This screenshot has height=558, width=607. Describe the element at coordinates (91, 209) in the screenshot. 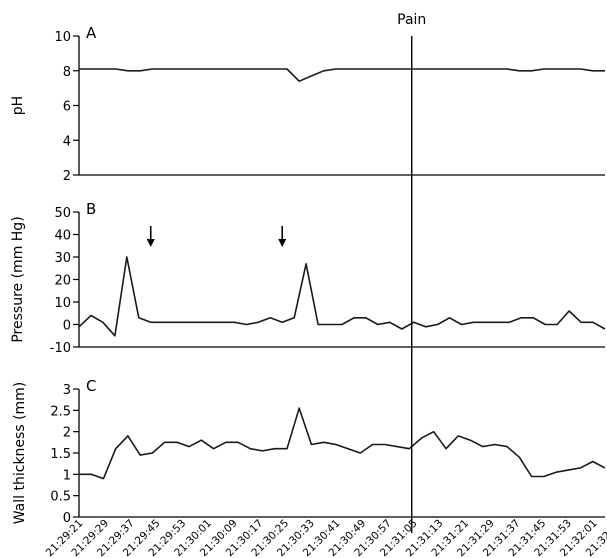

I see `panel-letter: B` at that location.